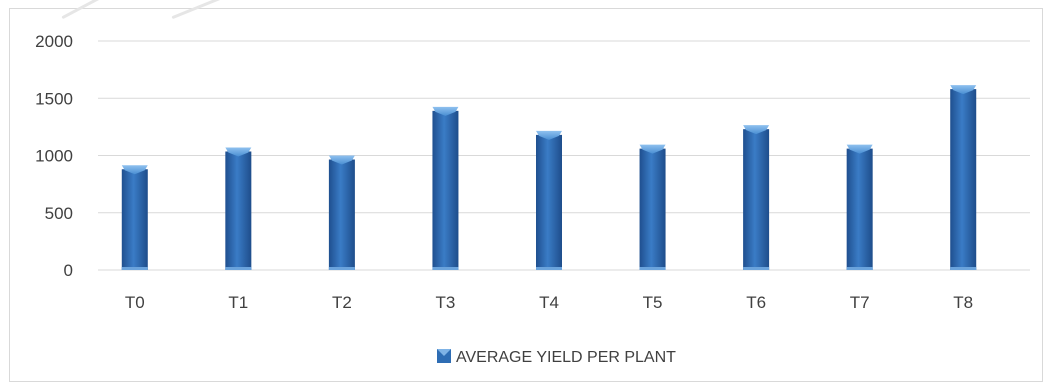 The height and width of the screenshot is (386, 1047). What do you see at coordinates (54, 98) in the screenshot?
I see `y-tick-label: 1500` at bounding box center [54, 98].